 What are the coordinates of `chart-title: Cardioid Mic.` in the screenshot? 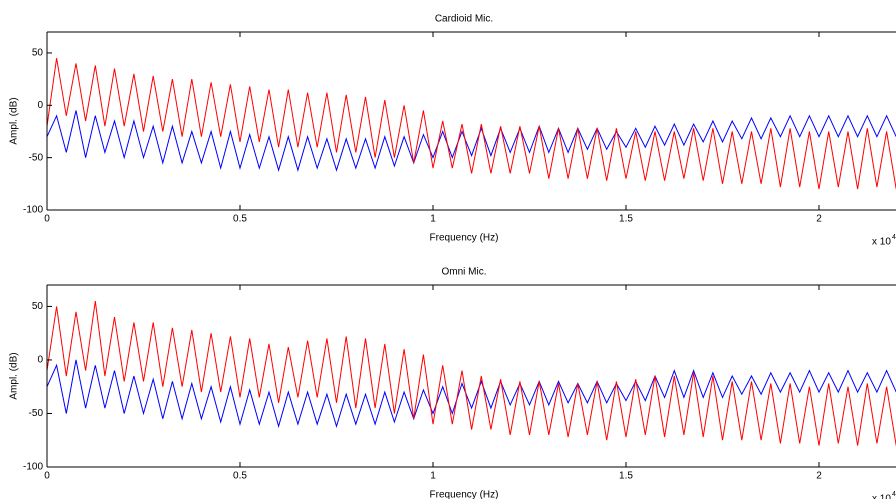 It's located at (464, 19).